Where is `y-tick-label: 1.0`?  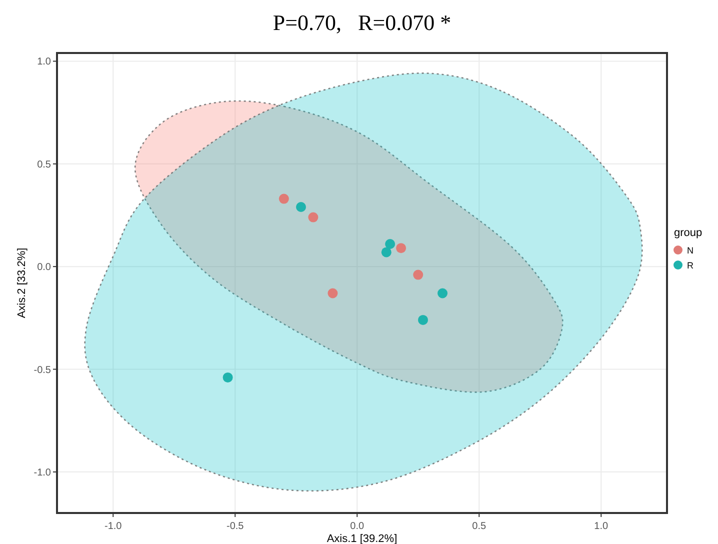
y-tick-label: 1.0 is located at coordinates (44, 62).